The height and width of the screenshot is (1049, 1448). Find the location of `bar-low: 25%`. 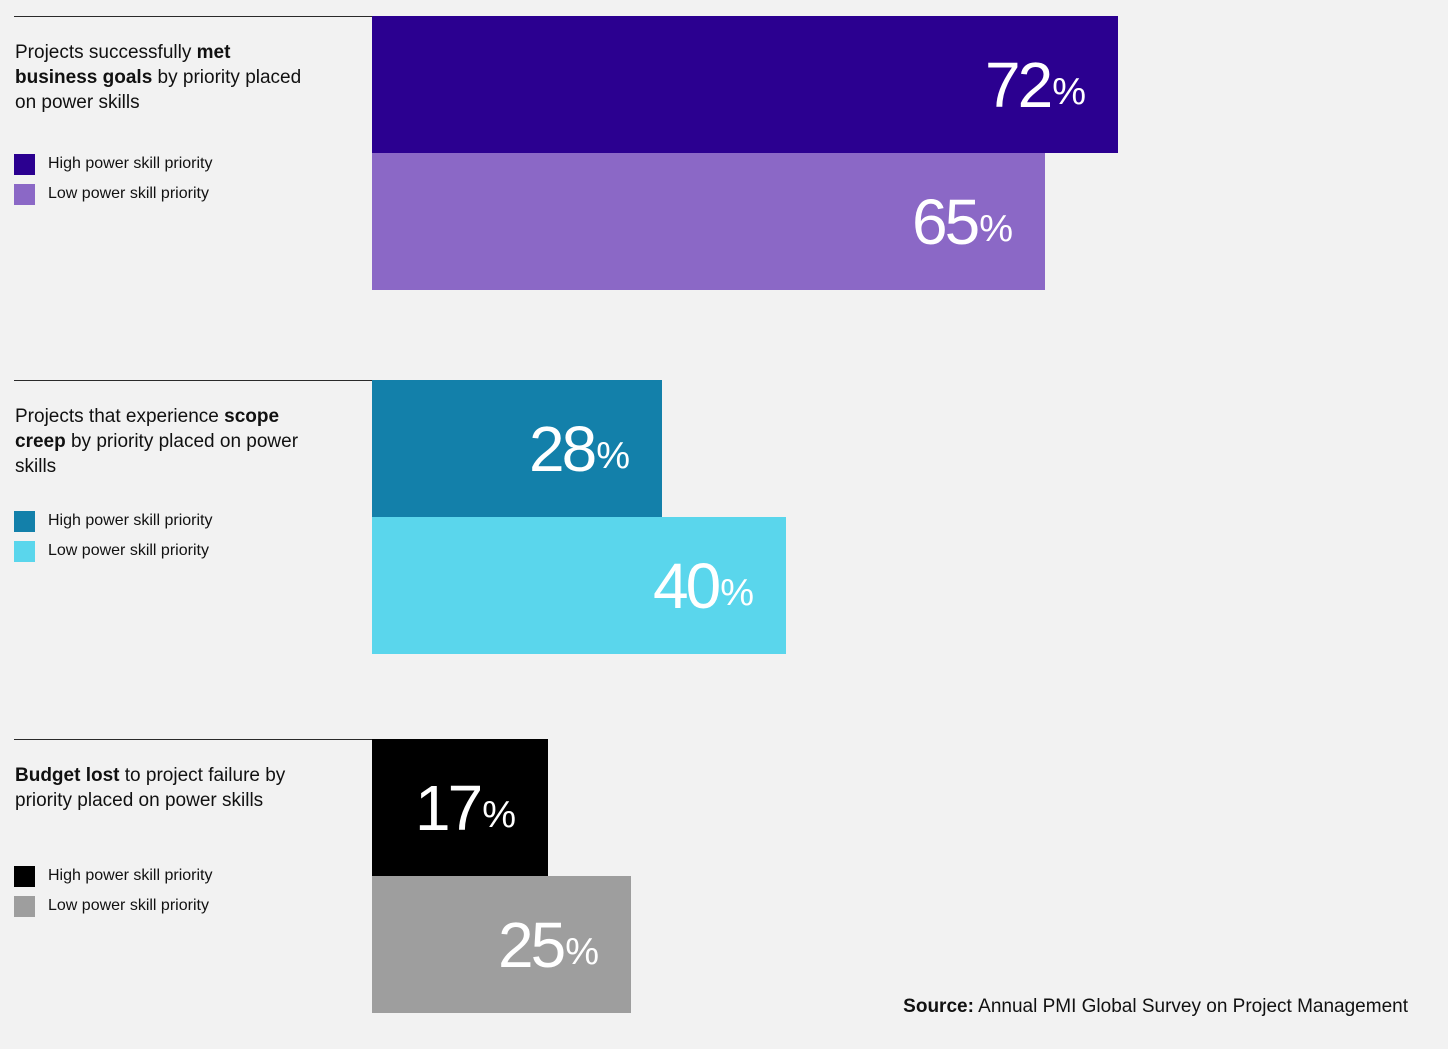

bar-low: 25% is located at coordinates (501, 944).